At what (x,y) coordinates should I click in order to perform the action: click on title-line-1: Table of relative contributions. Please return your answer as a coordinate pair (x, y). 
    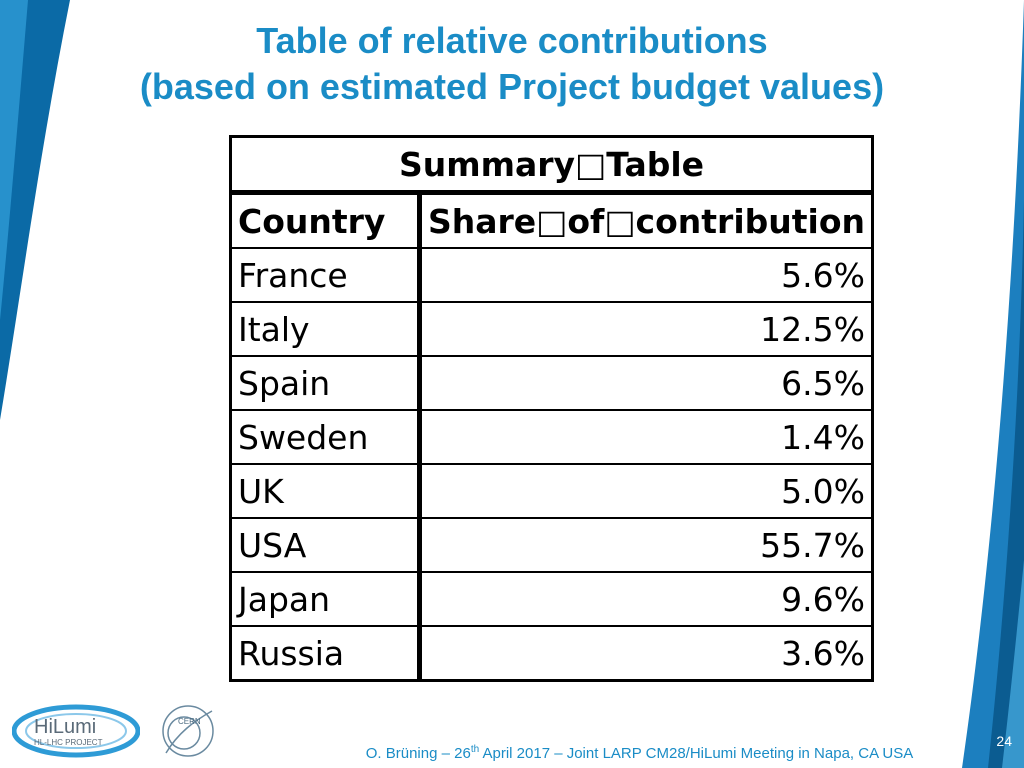
    Looking at the image, I should click on (512, 40).